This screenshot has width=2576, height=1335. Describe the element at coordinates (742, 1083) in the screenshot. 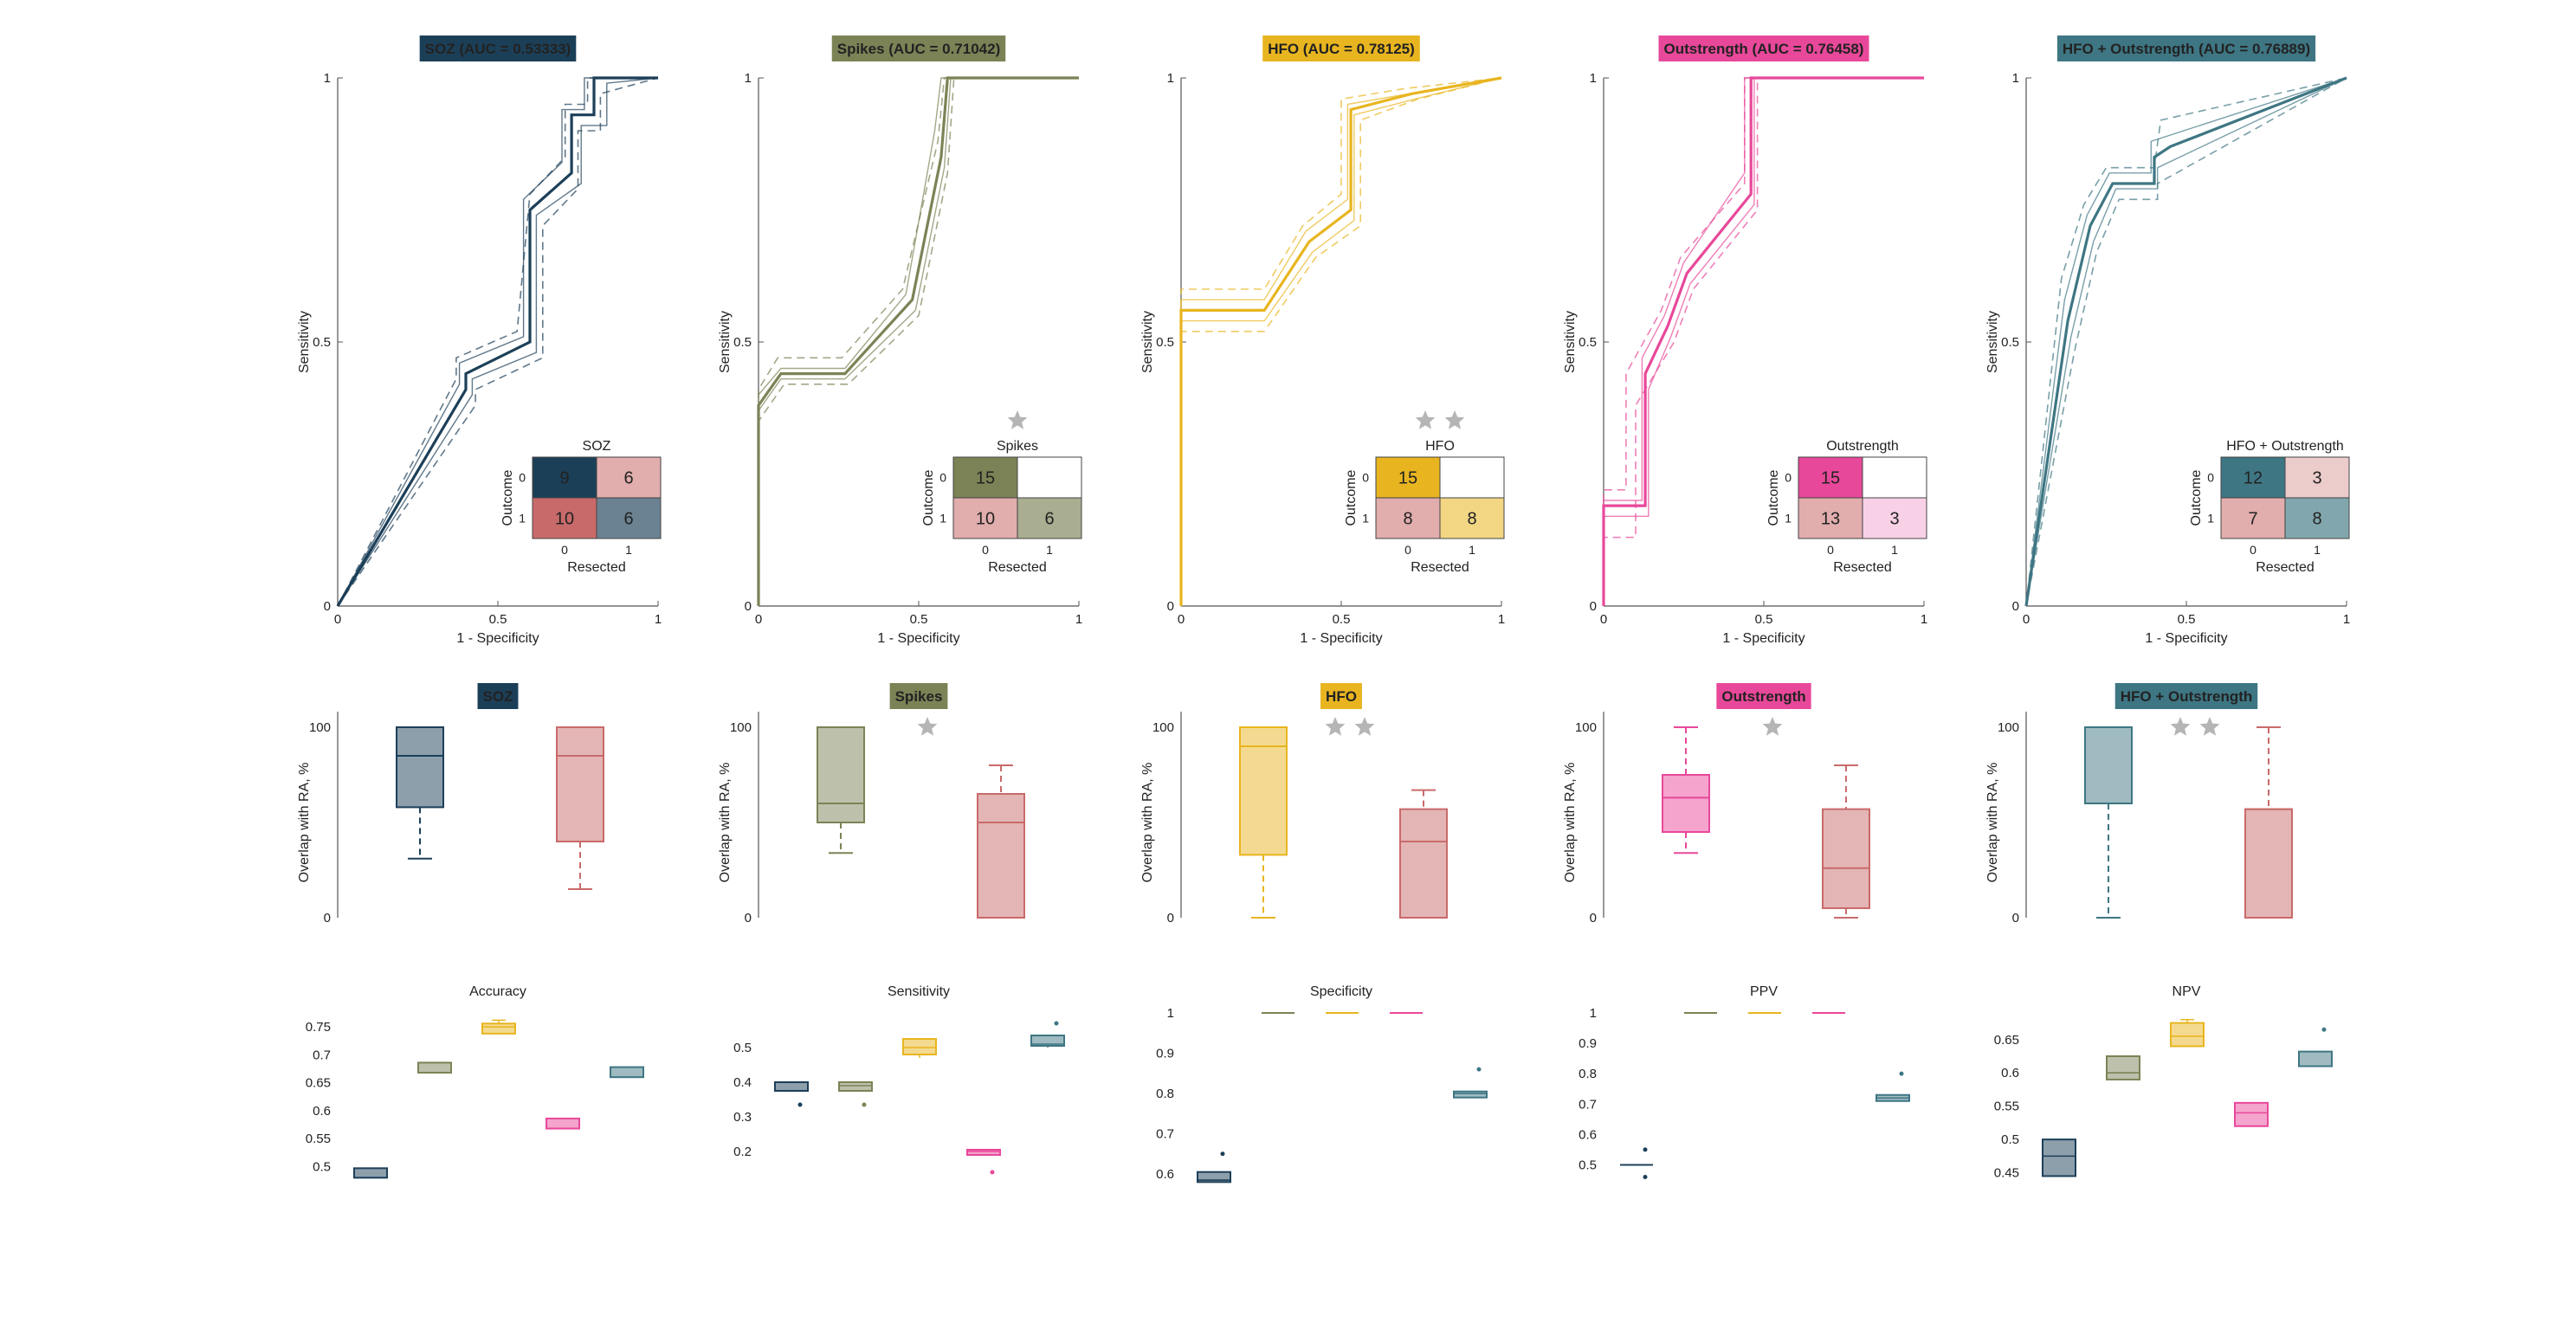

I see `y-tick-label: 0.4` at that location.